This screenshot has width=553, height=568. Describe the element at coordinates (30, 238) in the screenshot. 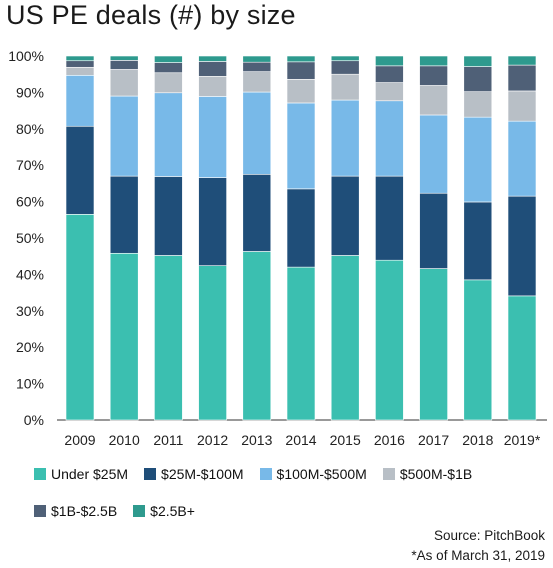

I see `y-tick-label: 50%` at that location.